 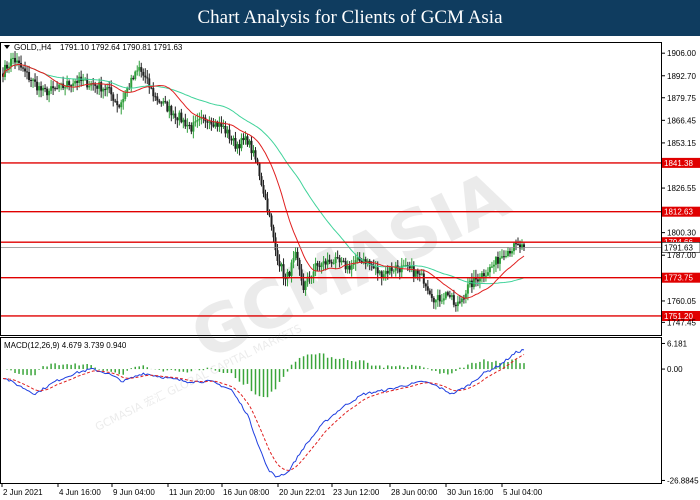 I want to click on time-tick-label: 28 Jun 00:00, so click(x=414, y=492).